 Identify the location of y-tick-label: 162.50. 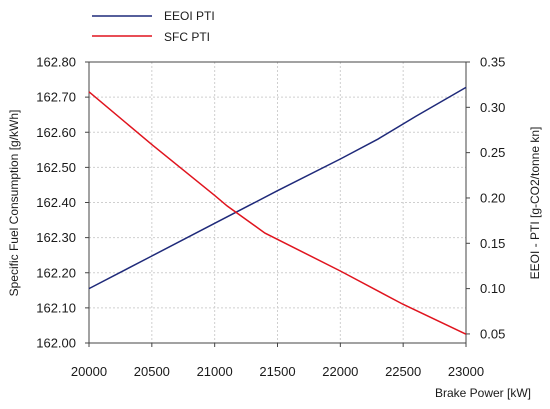
(56, 167).